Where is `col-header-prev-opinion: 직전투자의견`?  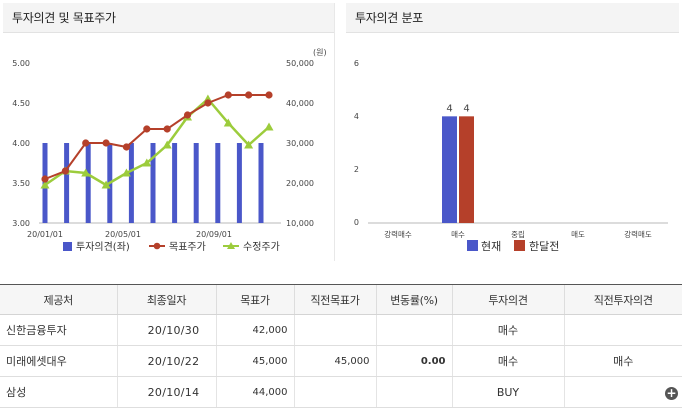 col-header-prev-opinion: 직전투자의견 is located at coordinates (622, 299).